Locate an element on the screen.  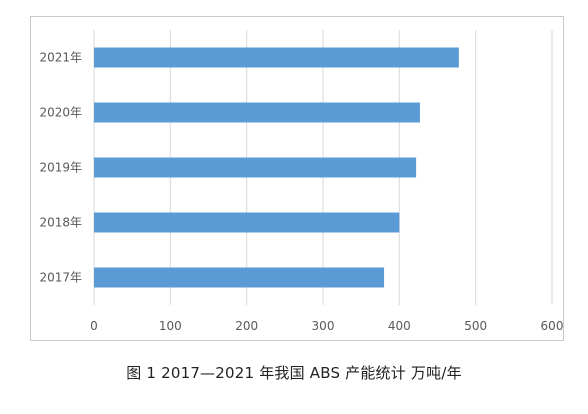
y-tick-label: 2018年 is located at coordinates (60, 223).